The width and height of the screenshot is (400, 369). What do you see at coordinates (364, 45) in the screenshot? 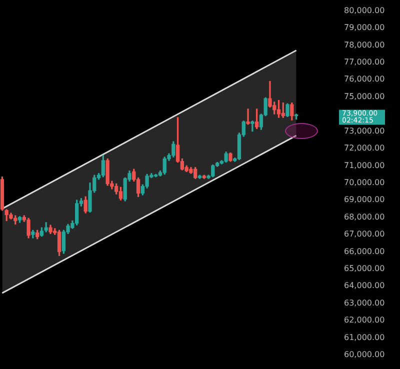
I see `y-tick-label: 78,000.00` at bounding box center [364, 45].